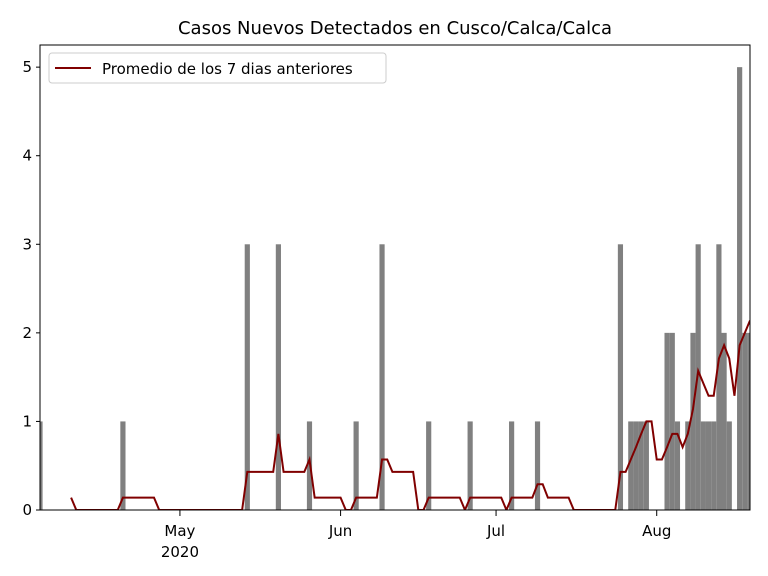  What do you see at coordinates (27, 67) in the screenshot?
I see `y-tick-label: 5` at bounding box center [27, 67].